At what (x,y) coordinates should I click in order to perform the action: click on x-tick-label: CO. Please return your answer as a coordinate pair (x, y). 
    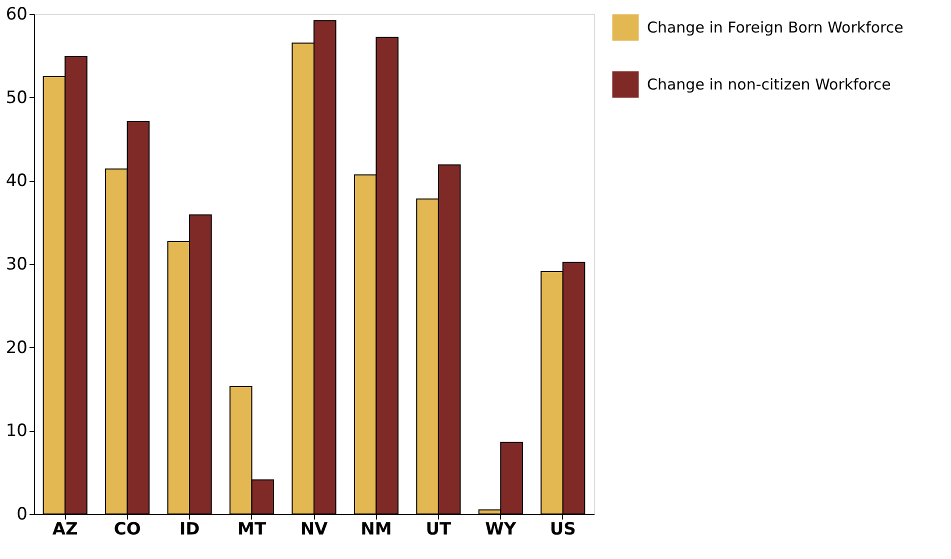
    Looking at the image, I should click on (127, 530).